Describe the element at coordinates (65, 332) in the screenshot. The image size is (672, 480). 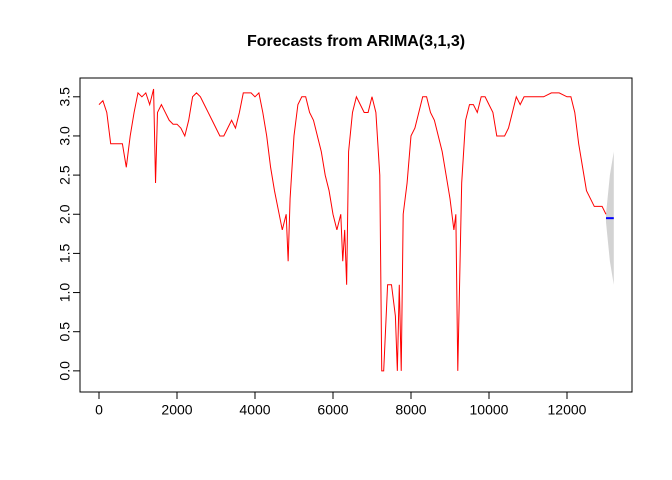
I see `y-tick-label: 0.5` at that location.